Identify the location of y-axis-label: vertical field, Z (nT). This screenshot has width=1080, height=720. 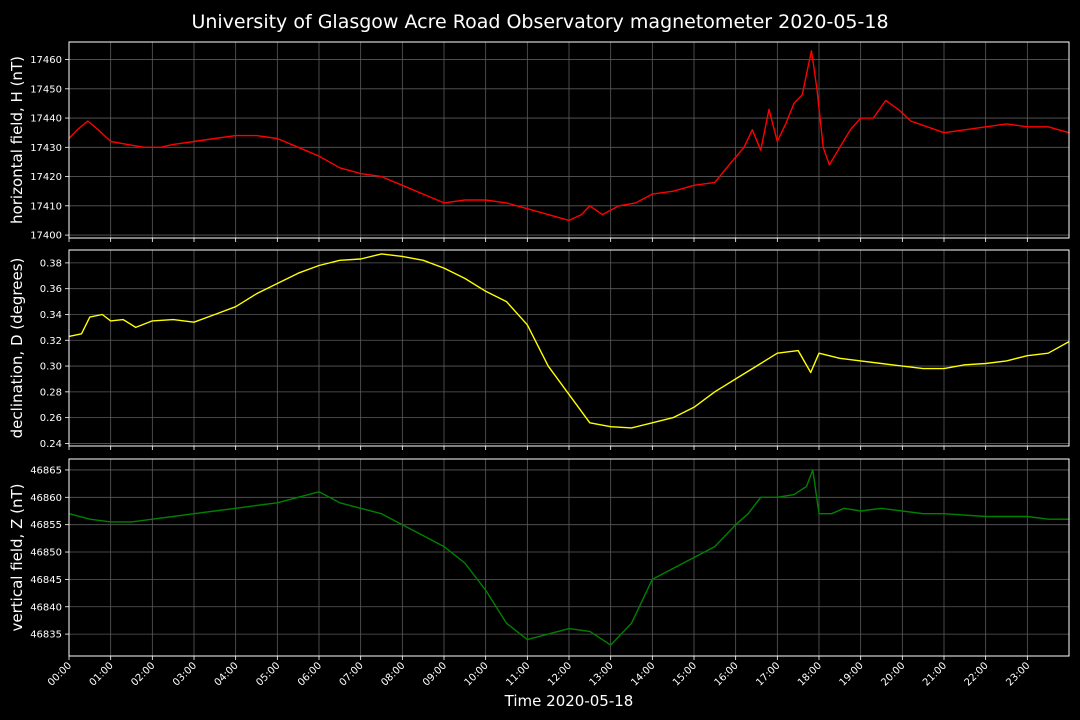
(17, 557).